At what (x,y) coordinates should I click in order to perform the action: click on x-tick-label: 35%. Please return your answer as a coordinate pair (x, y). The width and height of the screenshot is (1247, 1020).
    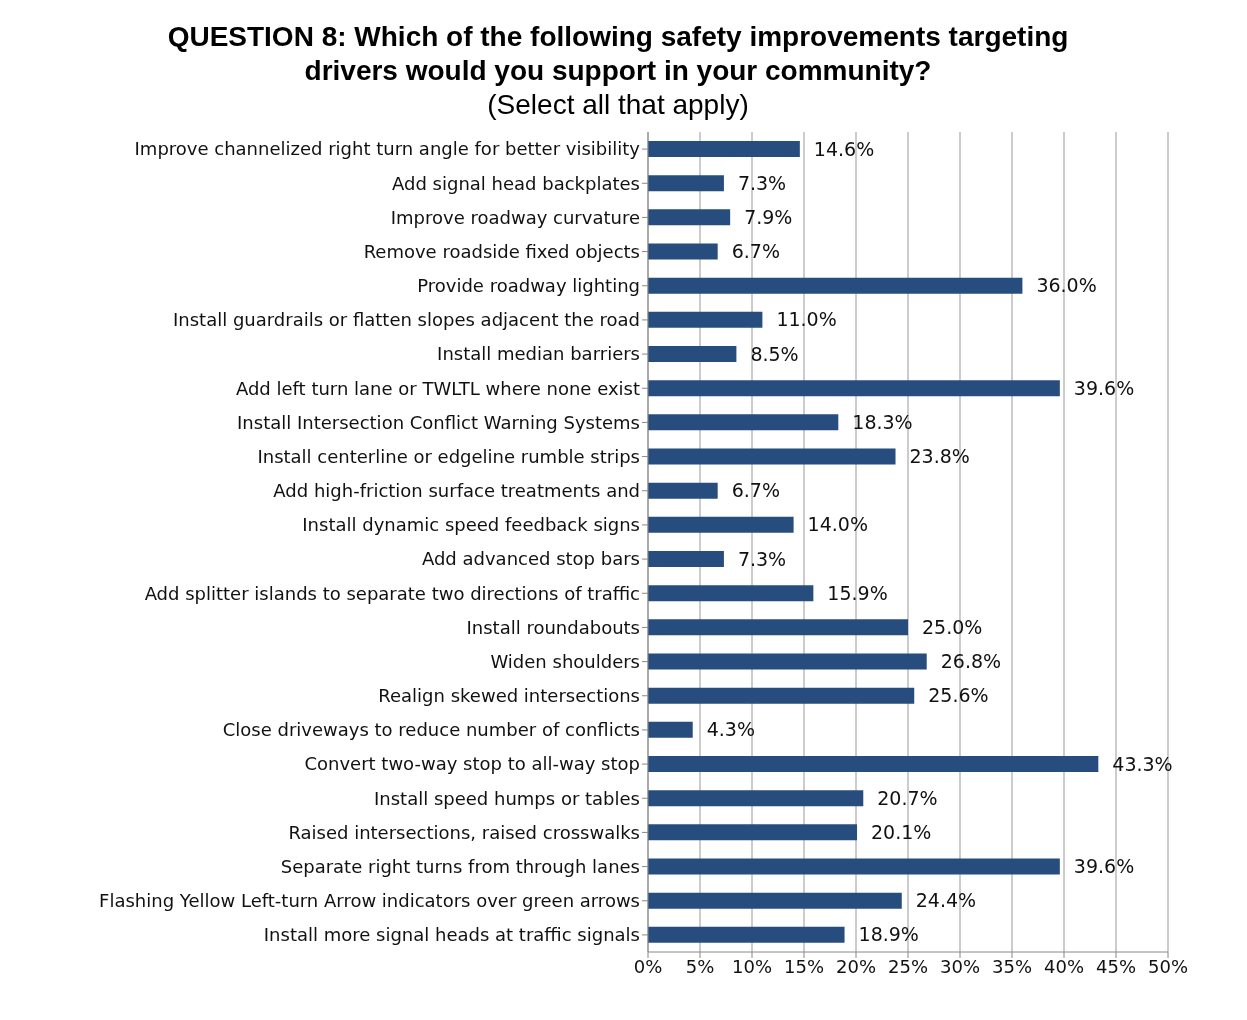
    Looking at the image, I should click on (1012, 966).